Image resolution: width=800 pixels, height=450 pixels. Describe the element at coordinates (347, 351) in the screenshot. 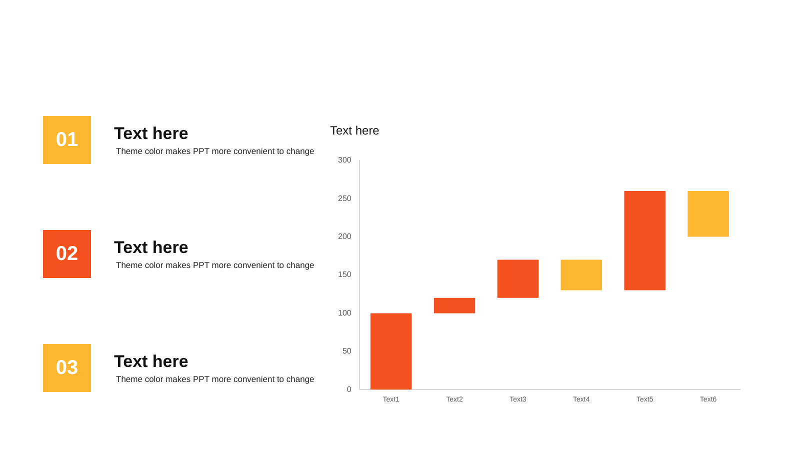

I see `y-tick-label: 50` at that location.